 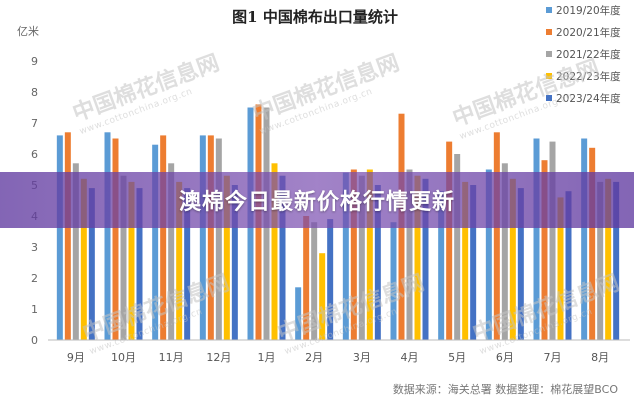 I want to click on x-tick-label: 5月, so click(x=457, y=357).